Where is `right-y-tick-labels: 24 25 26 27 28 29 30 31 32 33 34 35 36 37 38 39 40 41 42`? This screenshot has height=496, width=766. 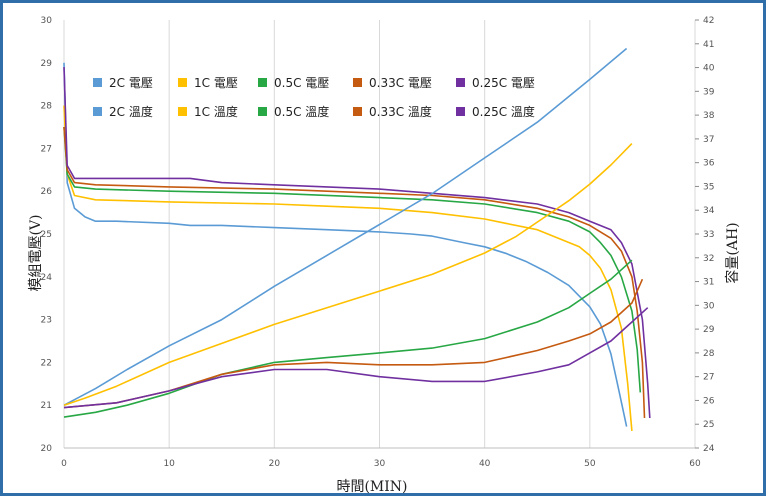
right-y-tick-labels: 24 25 26 27 28 29 30 31 32 33 34 35 36 37 38 39 40 41 42 is located at coordinates (709, 235).